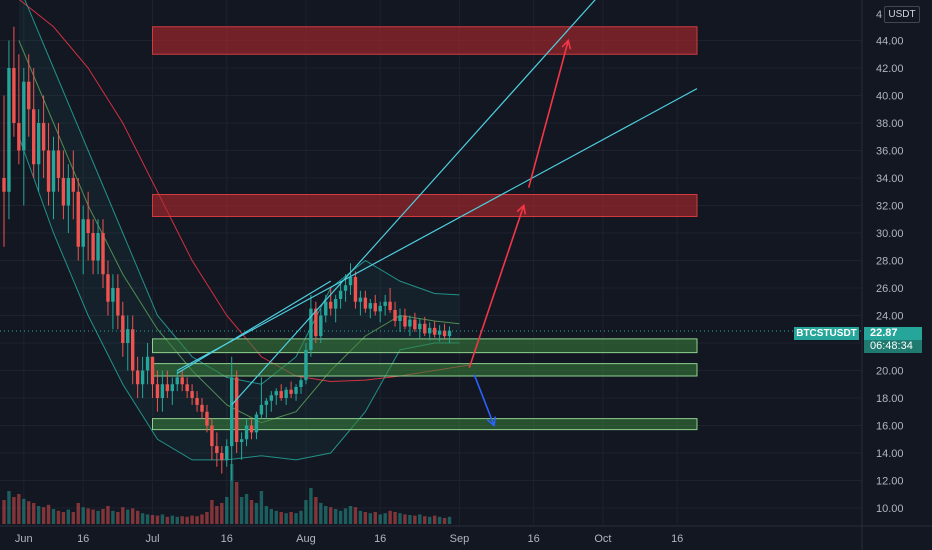 This screenshot has height=550, width=932. What do you see at coordinates (890, 482) in the screenshot?
I see `y-tick-label: 12.00` at bounding box center [890, 482].